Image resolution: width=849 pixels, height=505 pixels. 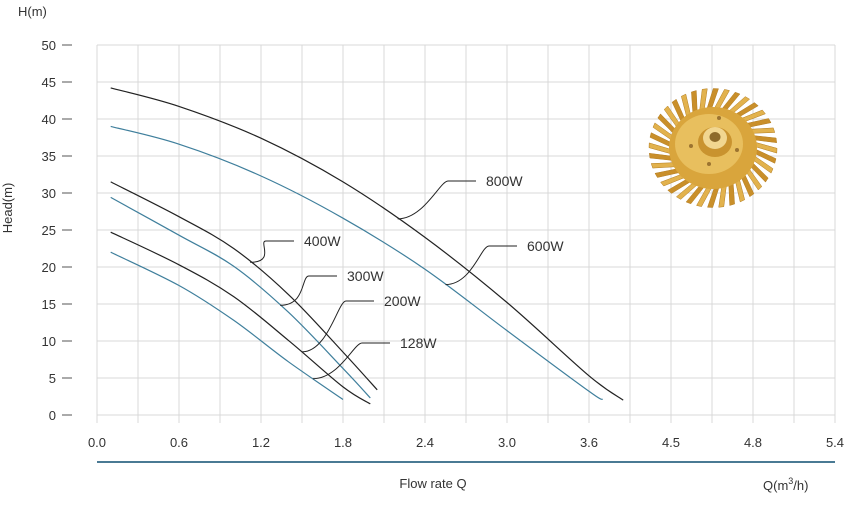 I want to click on x-tick-label: 5.4, so click(x=835, y=442).